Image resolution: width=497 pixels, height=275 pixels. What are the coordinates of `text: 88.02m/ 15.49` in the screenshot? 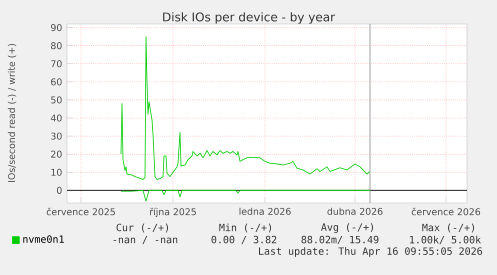 It's located at (340, 240).